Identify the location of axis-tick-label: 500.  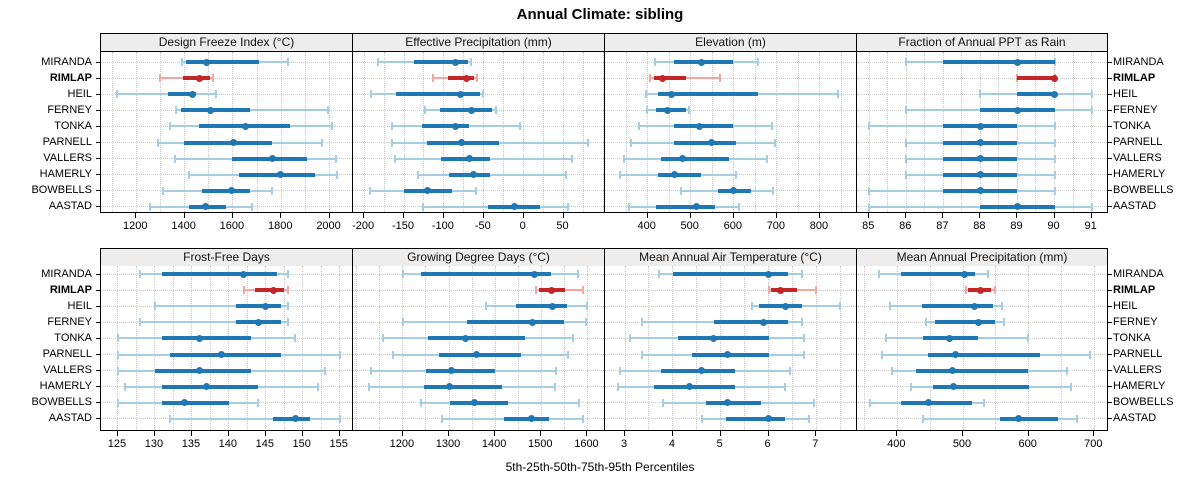
(689, 226).